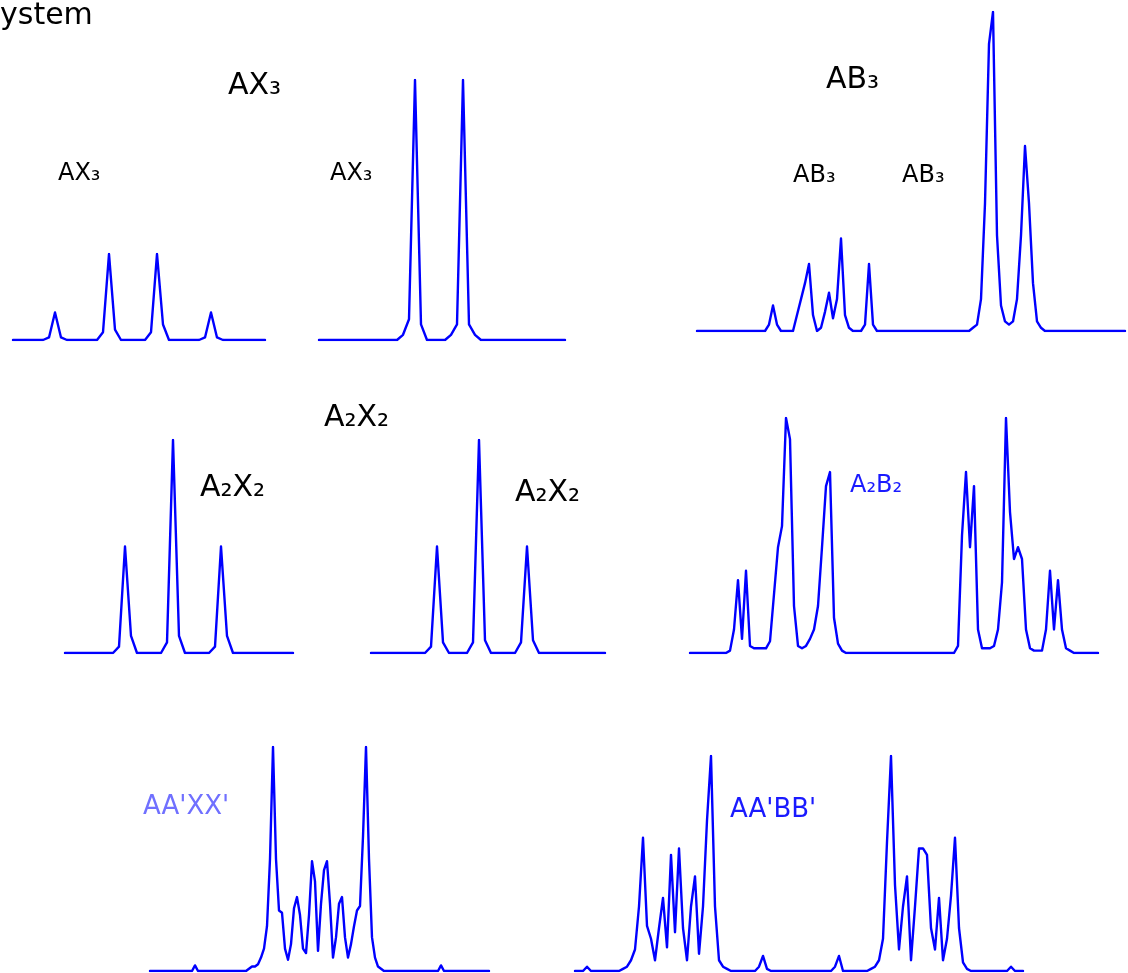 The height and width of the screenshot is (973, 1128). Describe the element at coordinates (853, 77) in the screenshot. I see `text: AB₃` at that location.